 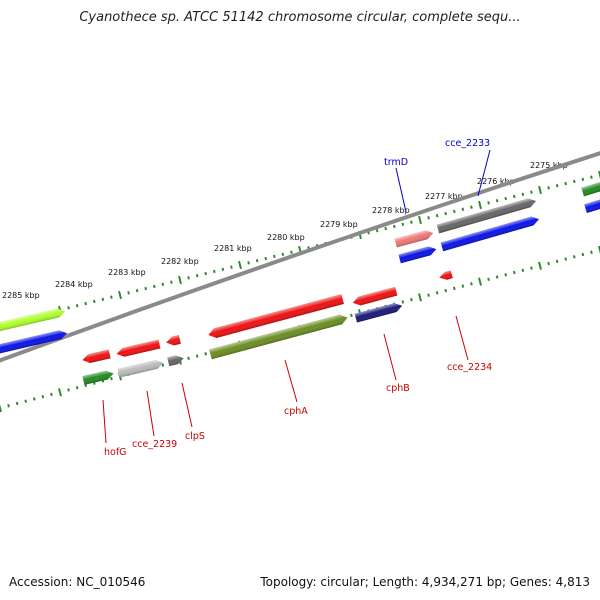 I want to click on kbp-label: 2284 kbp, so click(x=74, y=284).